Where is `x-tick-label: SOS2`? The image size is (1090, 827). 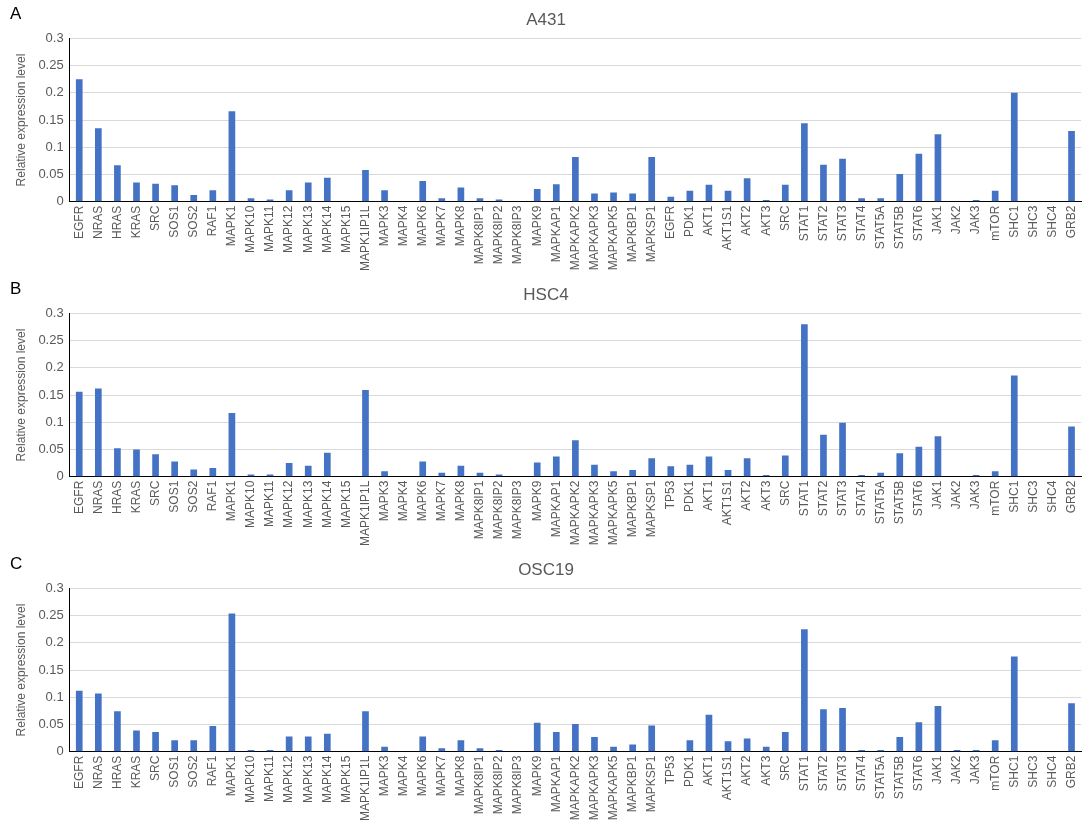
x-tick-label: SOS2 is located at coordinates (193, 771).